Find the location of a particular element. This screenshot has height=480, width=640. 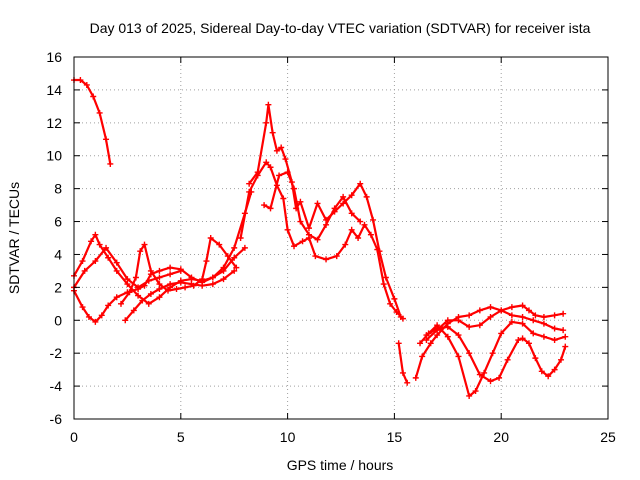

x-tick-label: 25 is located at coordinates (608, 437).